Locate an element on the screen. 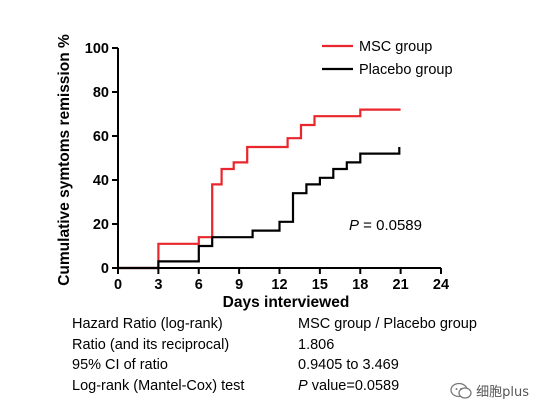 The width and height of the screenshot is (541, 409). stats-label: Ratio (and its reciprocal) is located at coordinates (151, 344).